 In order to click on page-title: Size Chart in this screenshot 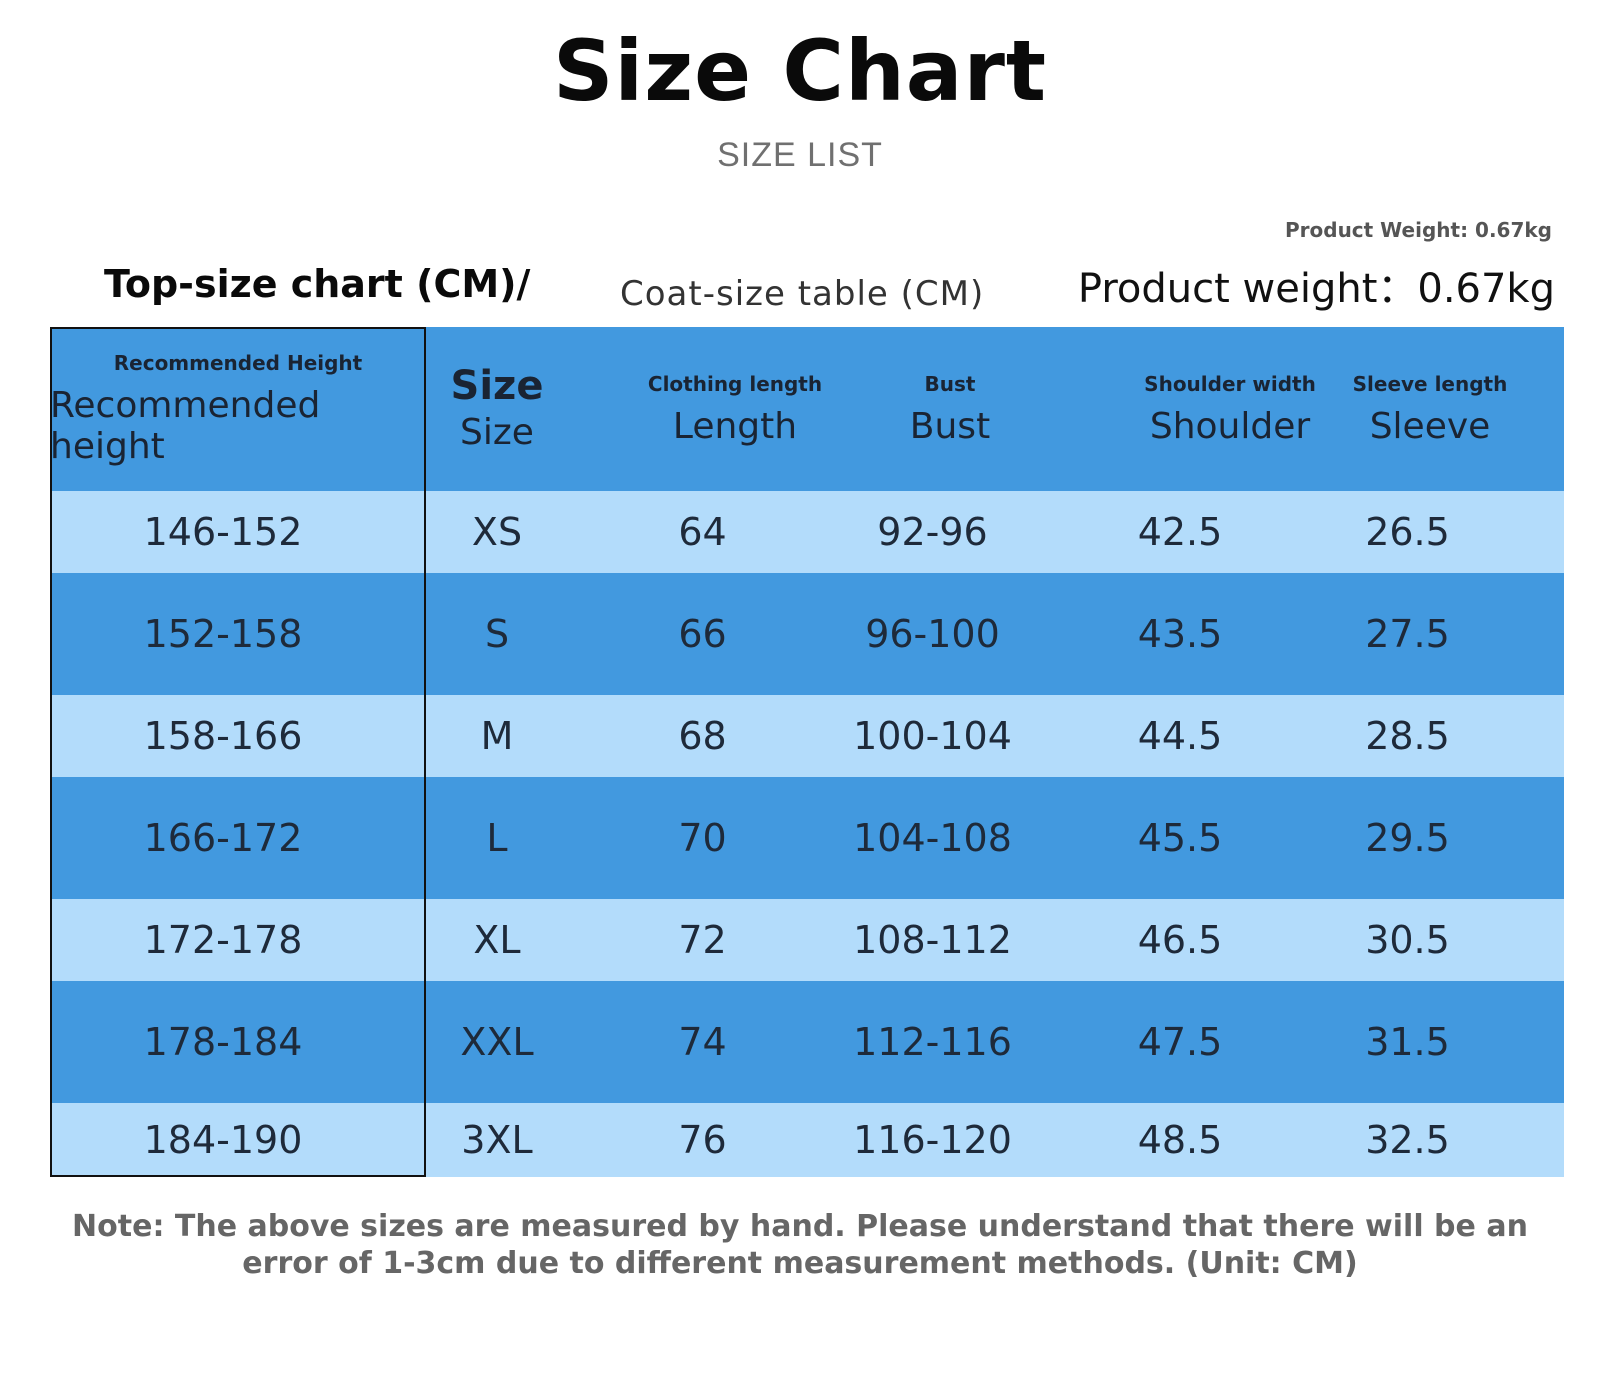, I will do `click(800, 71)`.